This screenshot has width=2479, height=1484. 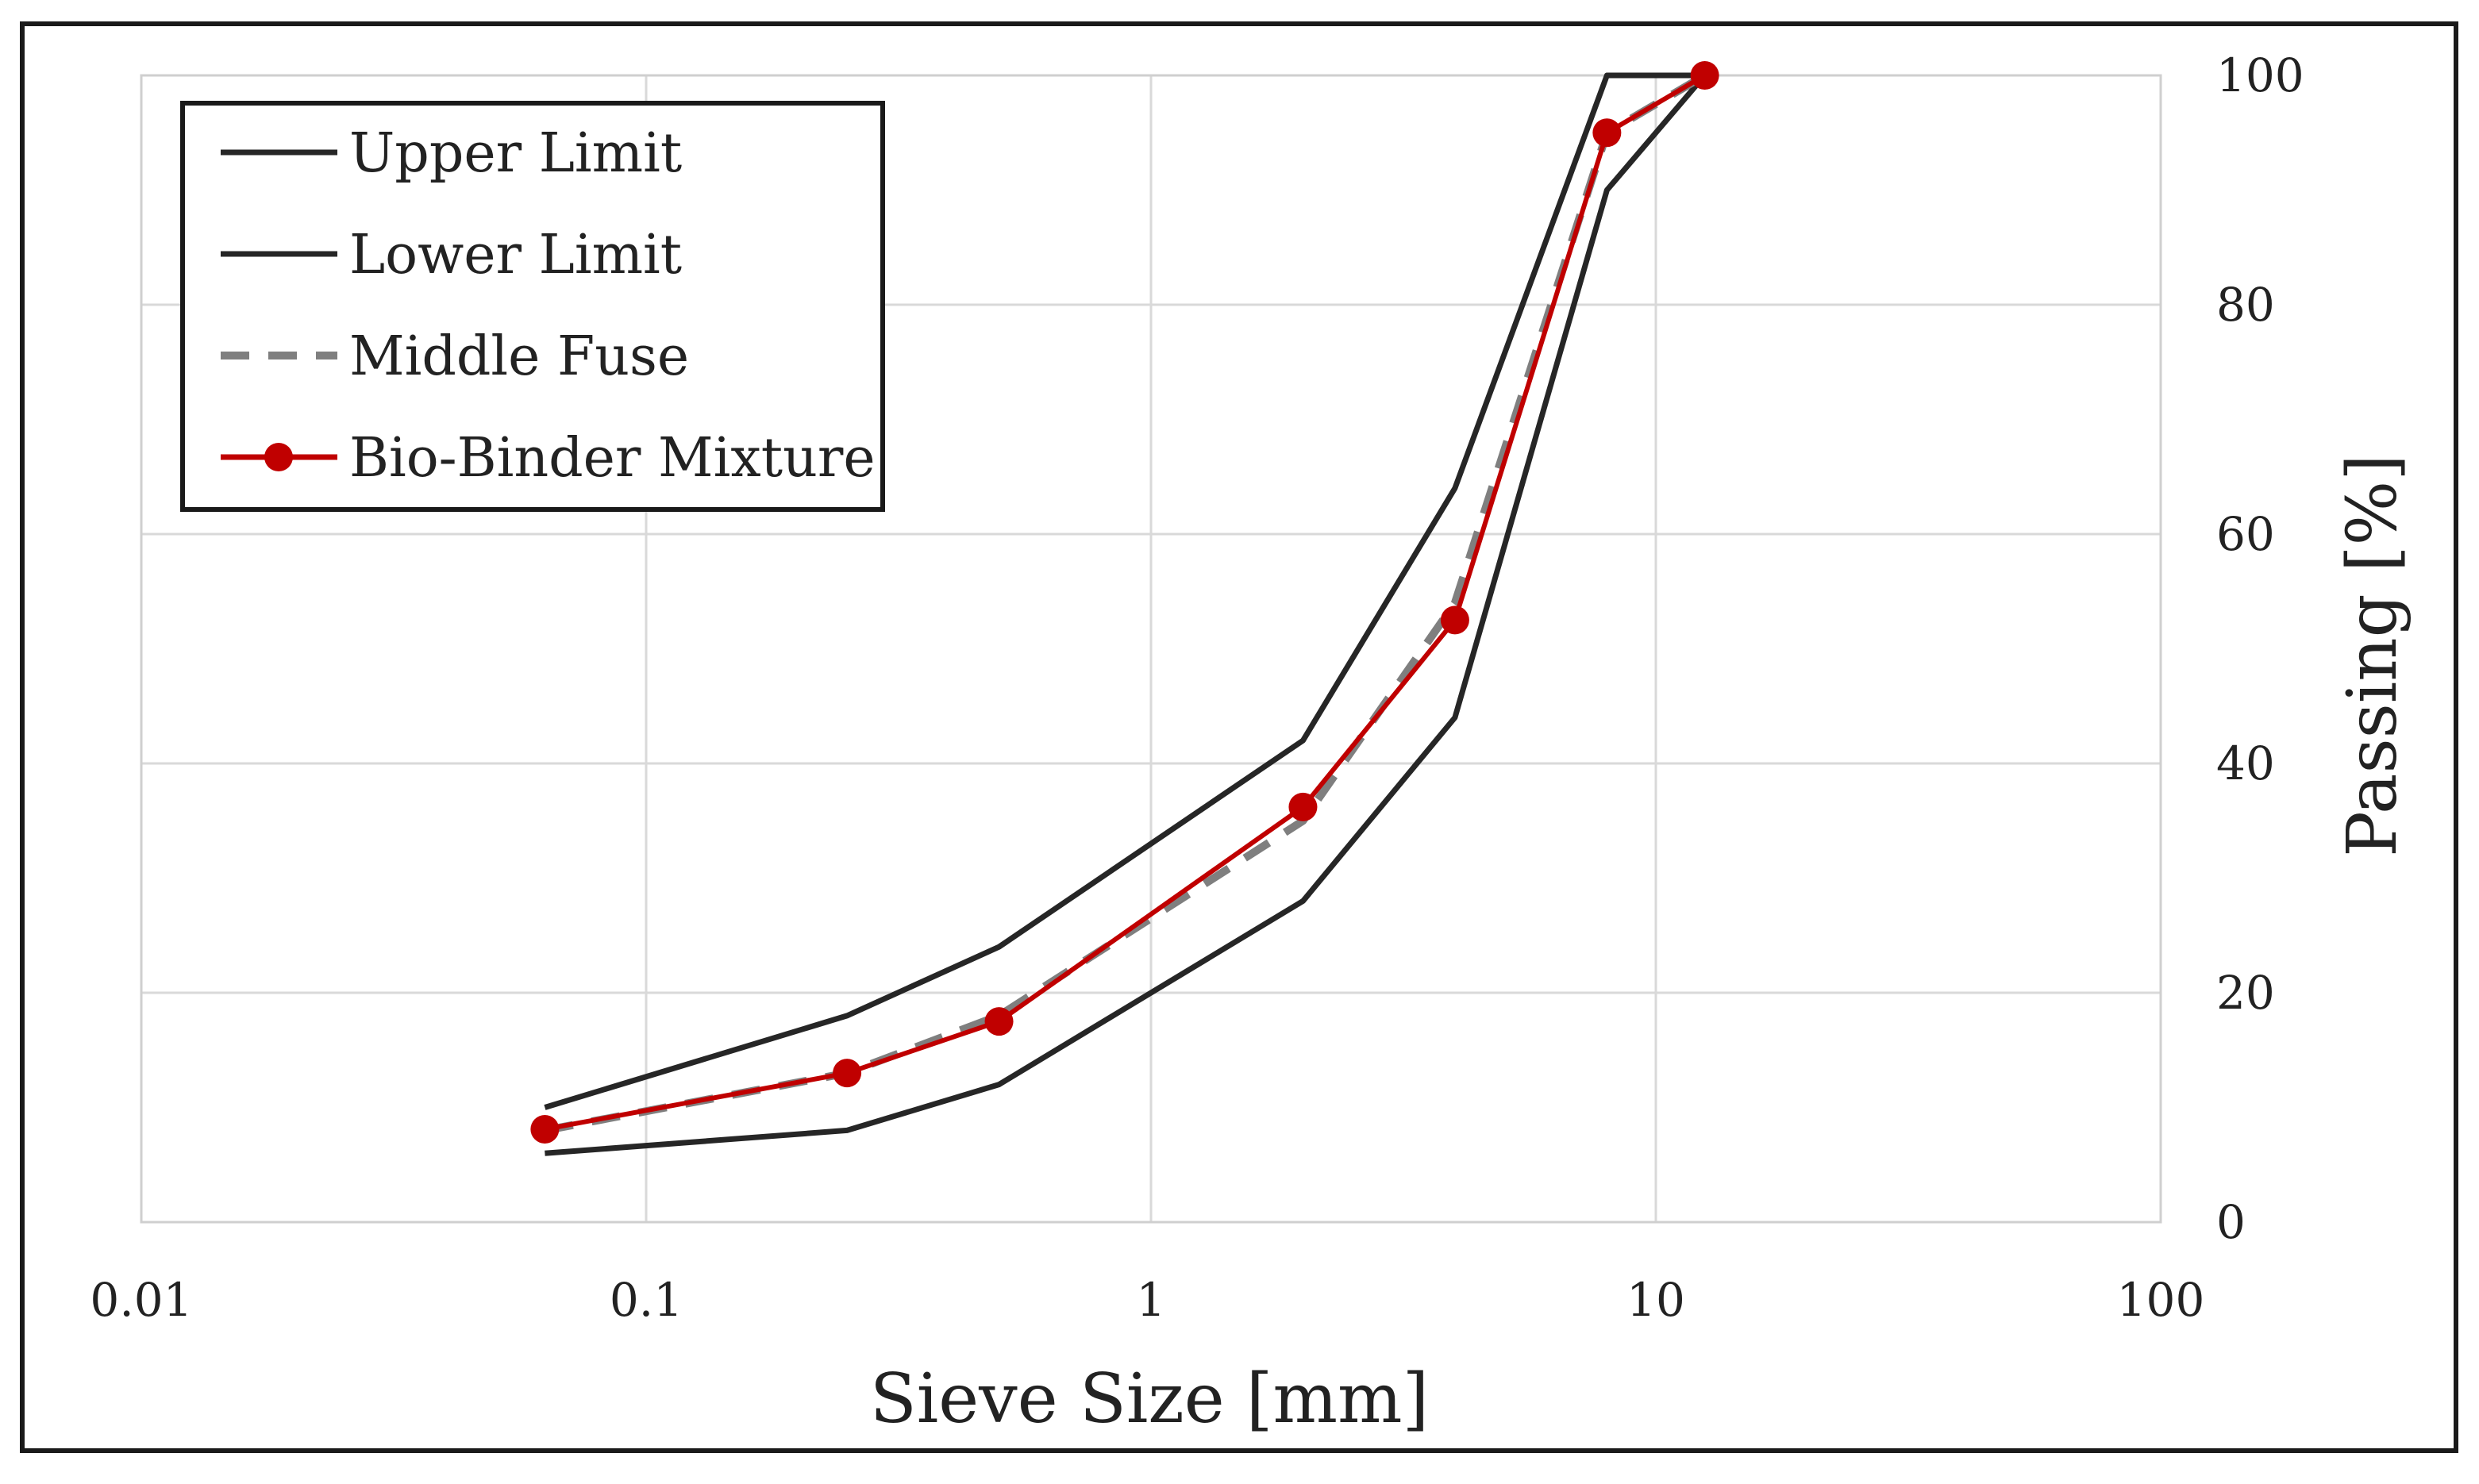 What do you see at coordinates (1655, 1300) in the screenshot?
I see `x-tick-label: 10` at bounding box center [1655, 1300].